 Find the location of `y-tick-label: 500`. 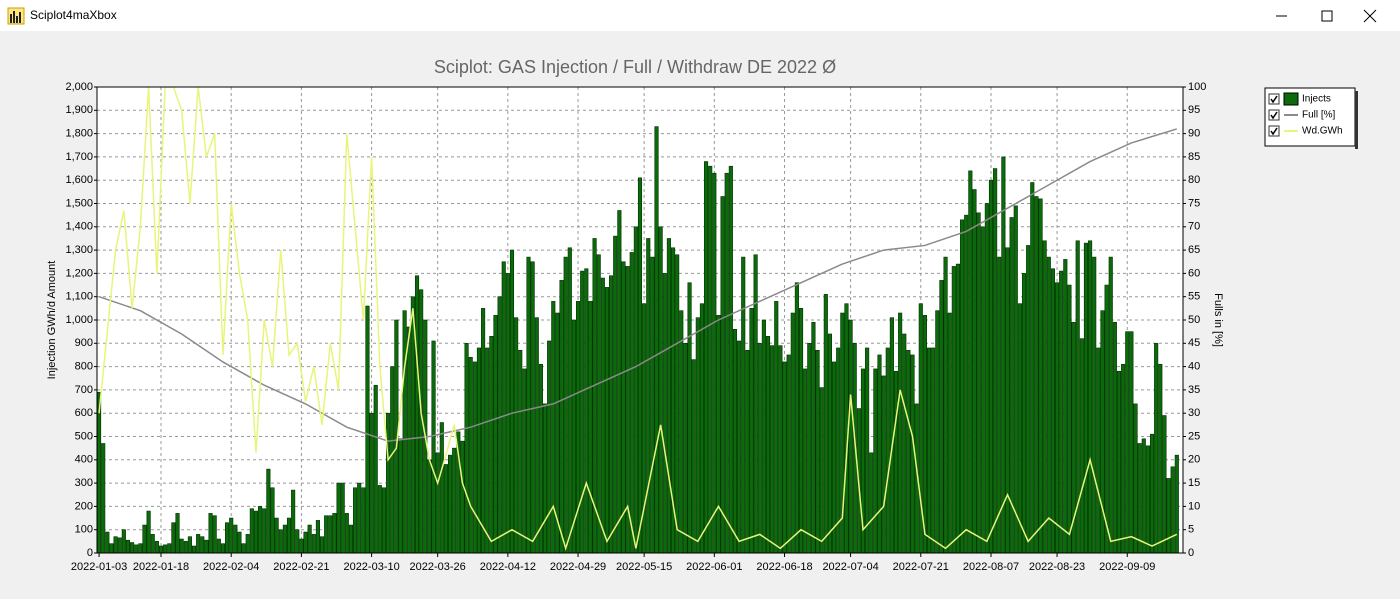

y-tick-label: 500 is located at coordinates (84, 436).